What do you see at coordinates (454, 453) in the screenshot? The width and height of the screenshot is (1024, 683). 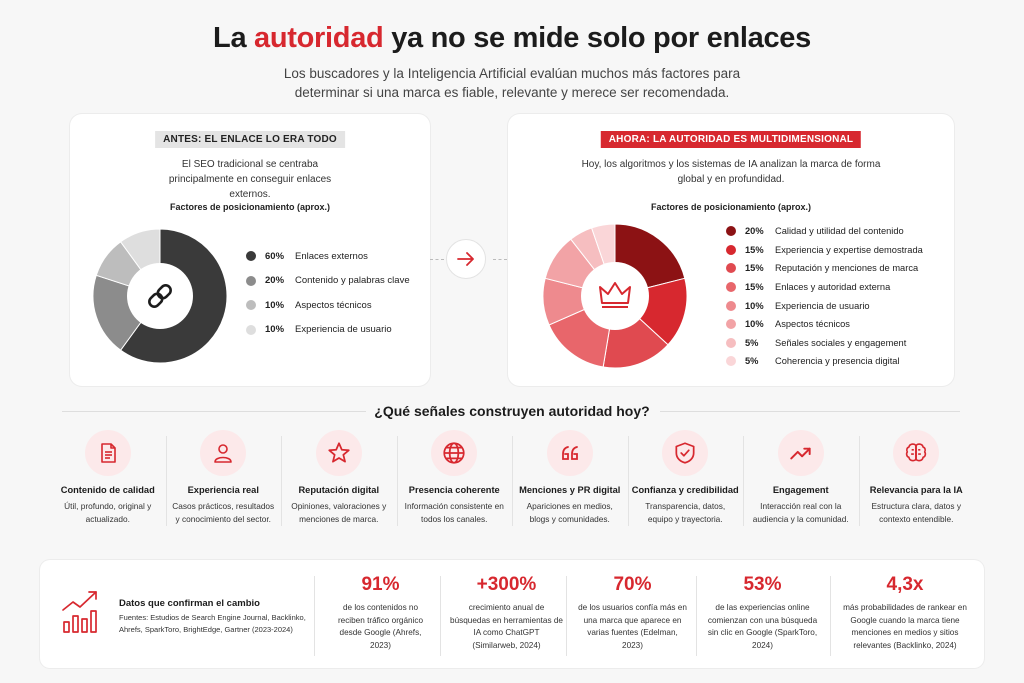 I see `globe-icon` at bounding box center [454, 453].